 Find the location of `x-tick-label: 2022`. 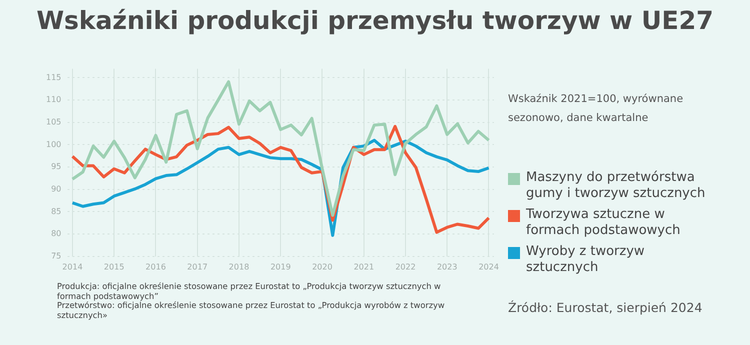

x-tick-label: 2022 is located at coordinates (405, 267).